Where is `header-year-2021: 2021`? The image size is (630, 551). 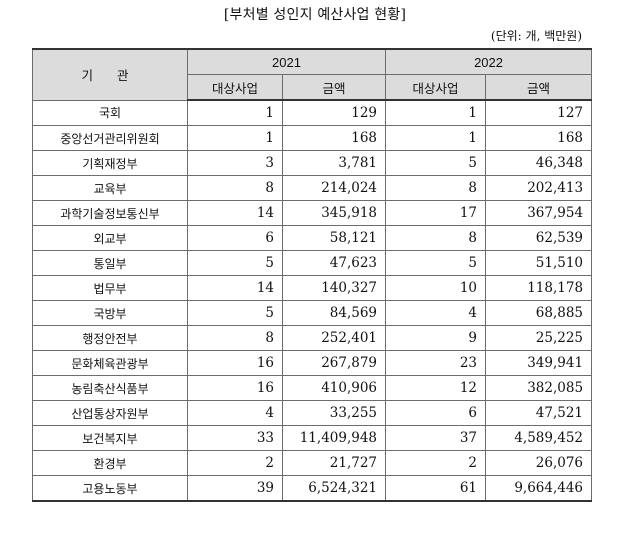
header-year-2021: 2021 is located at coordinates (286, 61).